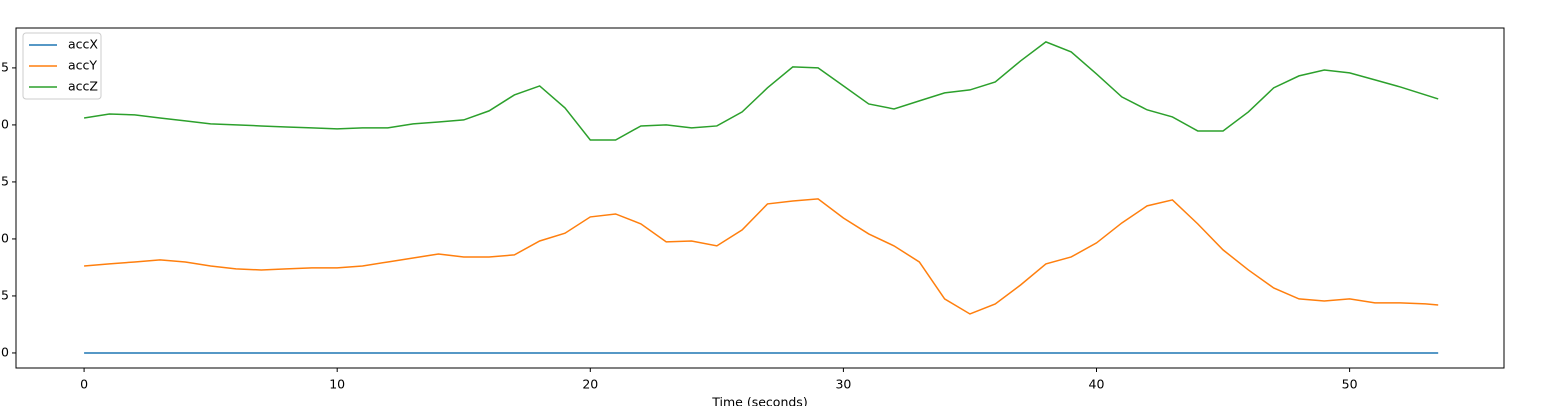  I want to click on x-tick-label: 10, so click(337, 384).